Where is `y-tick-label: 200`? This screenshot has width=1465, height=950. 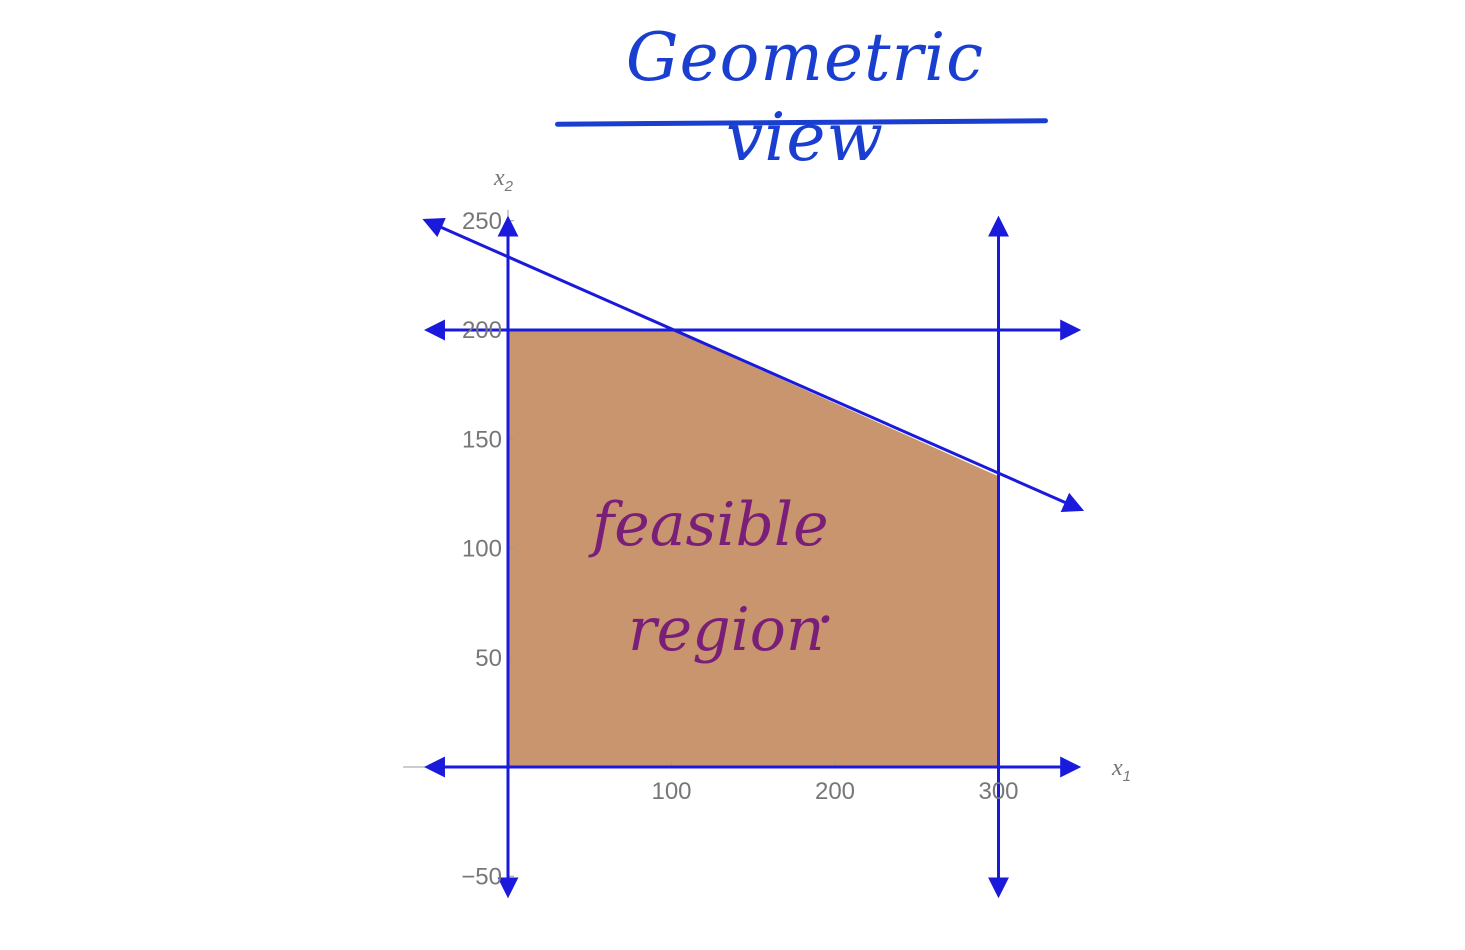
y-tick-label: 200 is located at coordinates (482, 330).